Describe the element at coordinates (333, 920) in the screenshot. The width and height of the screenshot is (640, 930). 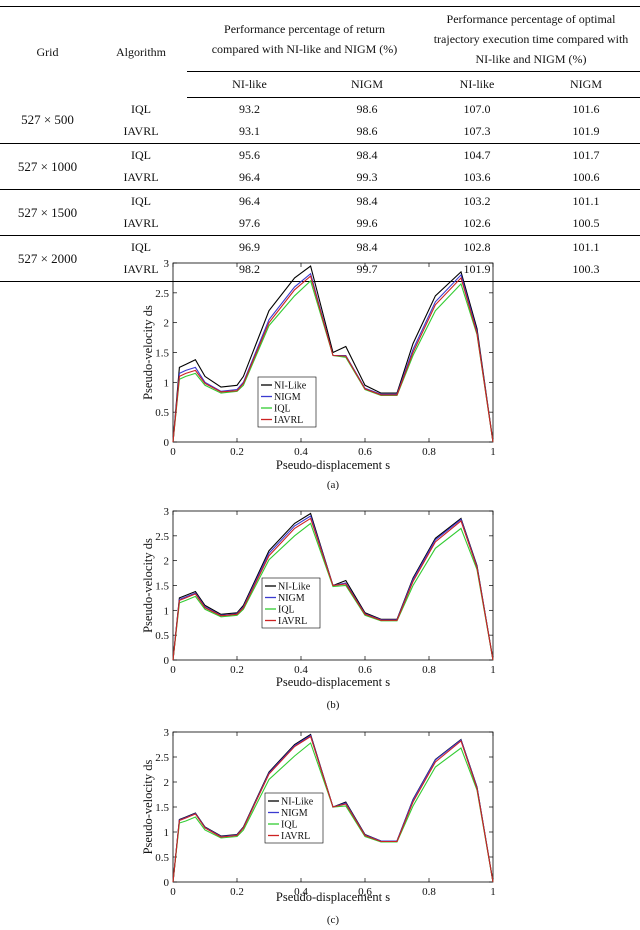
I see `figure-caption: (c)` at that location.